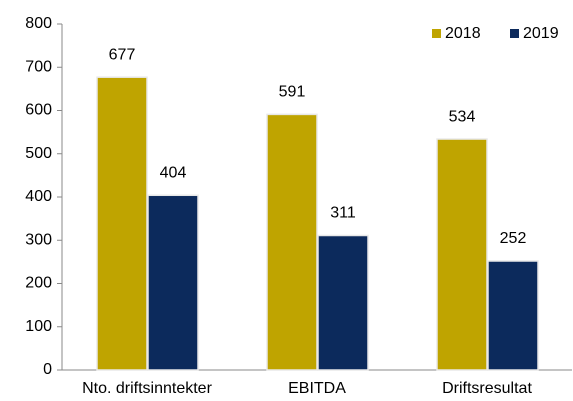  What do you see at coordinates (38, 196) in the screenshot?
I see `y-tick-label: 400` at bounding box center [38, 196].